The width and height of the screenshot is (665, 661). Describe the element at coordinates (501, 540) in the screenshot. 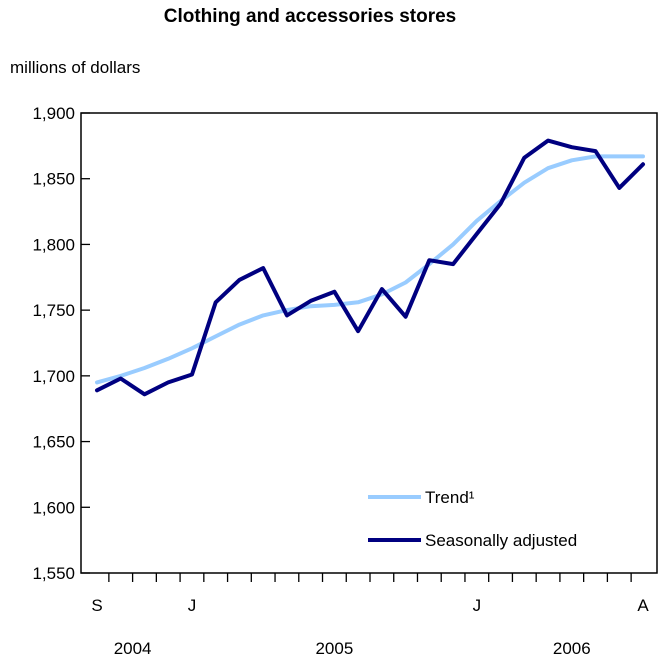

I see `legend-label: Seasonally adjusted` at that location.